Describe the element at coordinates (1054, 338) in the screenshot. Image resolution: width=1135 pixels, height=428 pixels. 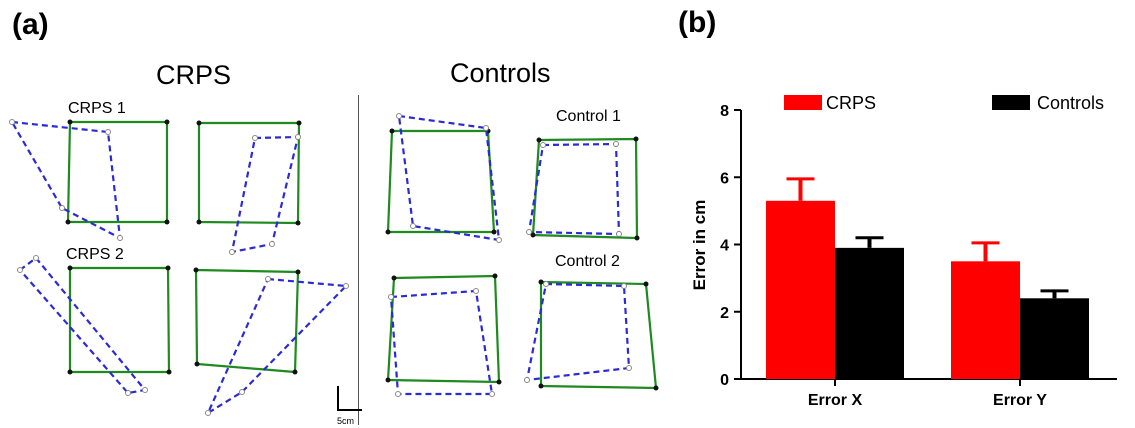
I see `bar-controls-error-y` at that location.